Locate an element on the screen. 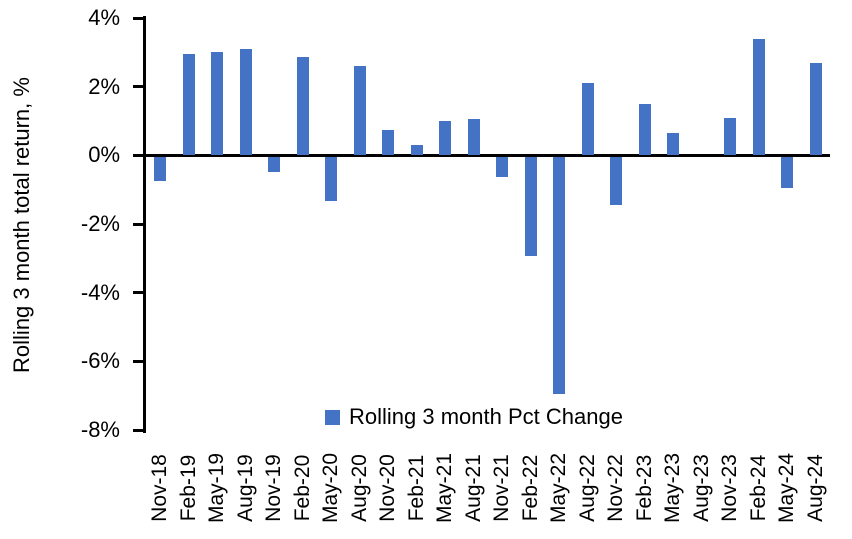 This screenshot has width=852, height=539. y-axis-line is located at coordinates (144, 224).